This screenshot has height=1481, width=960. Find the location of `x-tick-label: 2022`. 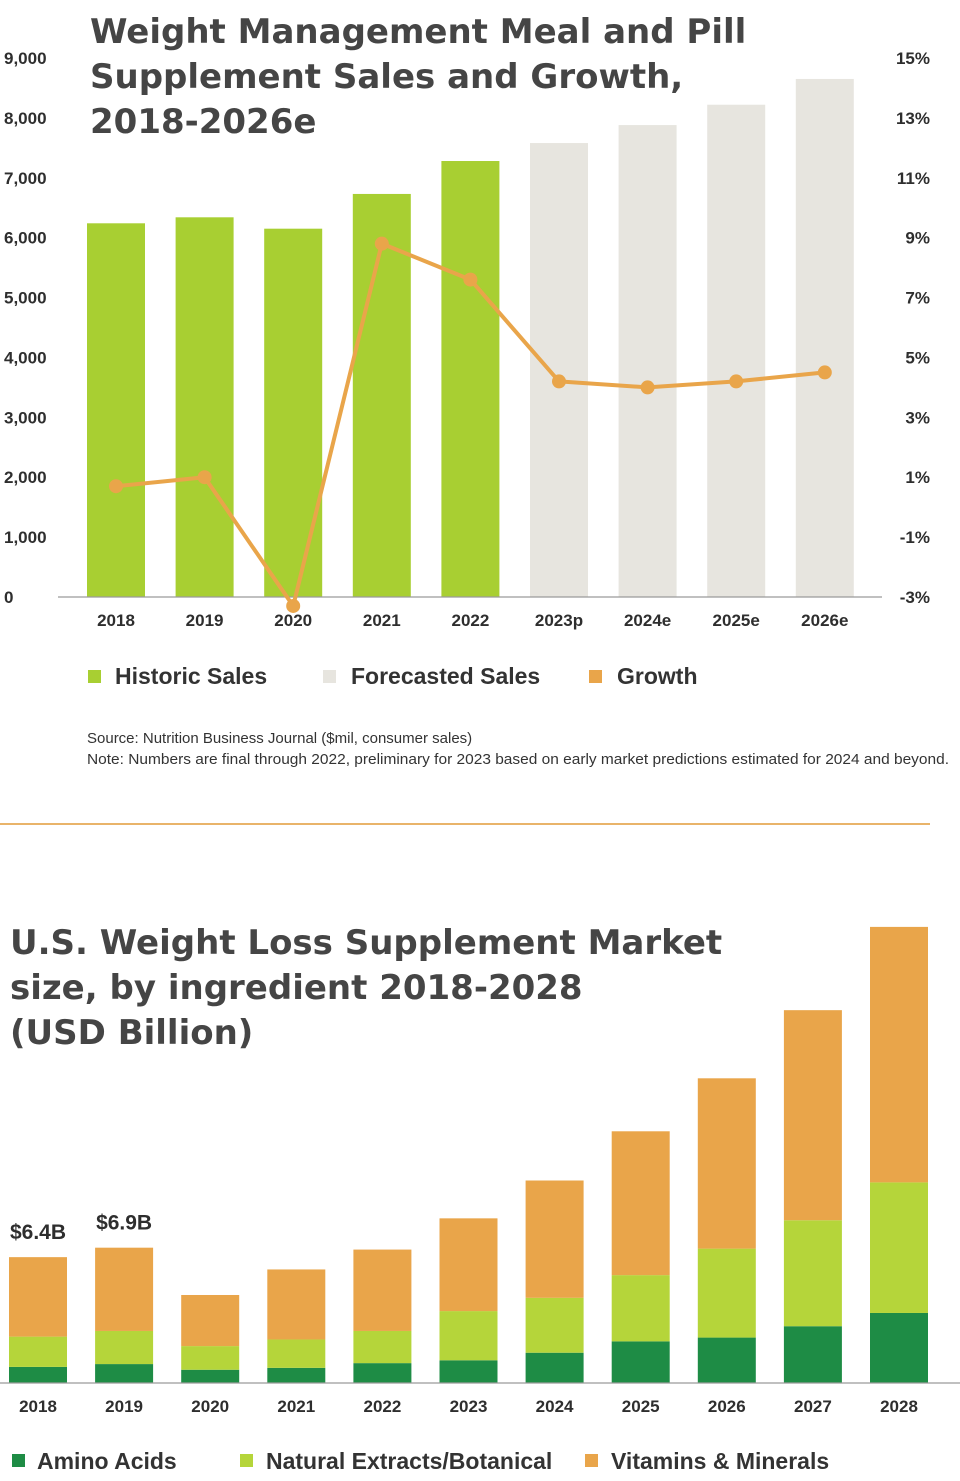

x-tick-label: 2022 is located at coordinates (470, 620).